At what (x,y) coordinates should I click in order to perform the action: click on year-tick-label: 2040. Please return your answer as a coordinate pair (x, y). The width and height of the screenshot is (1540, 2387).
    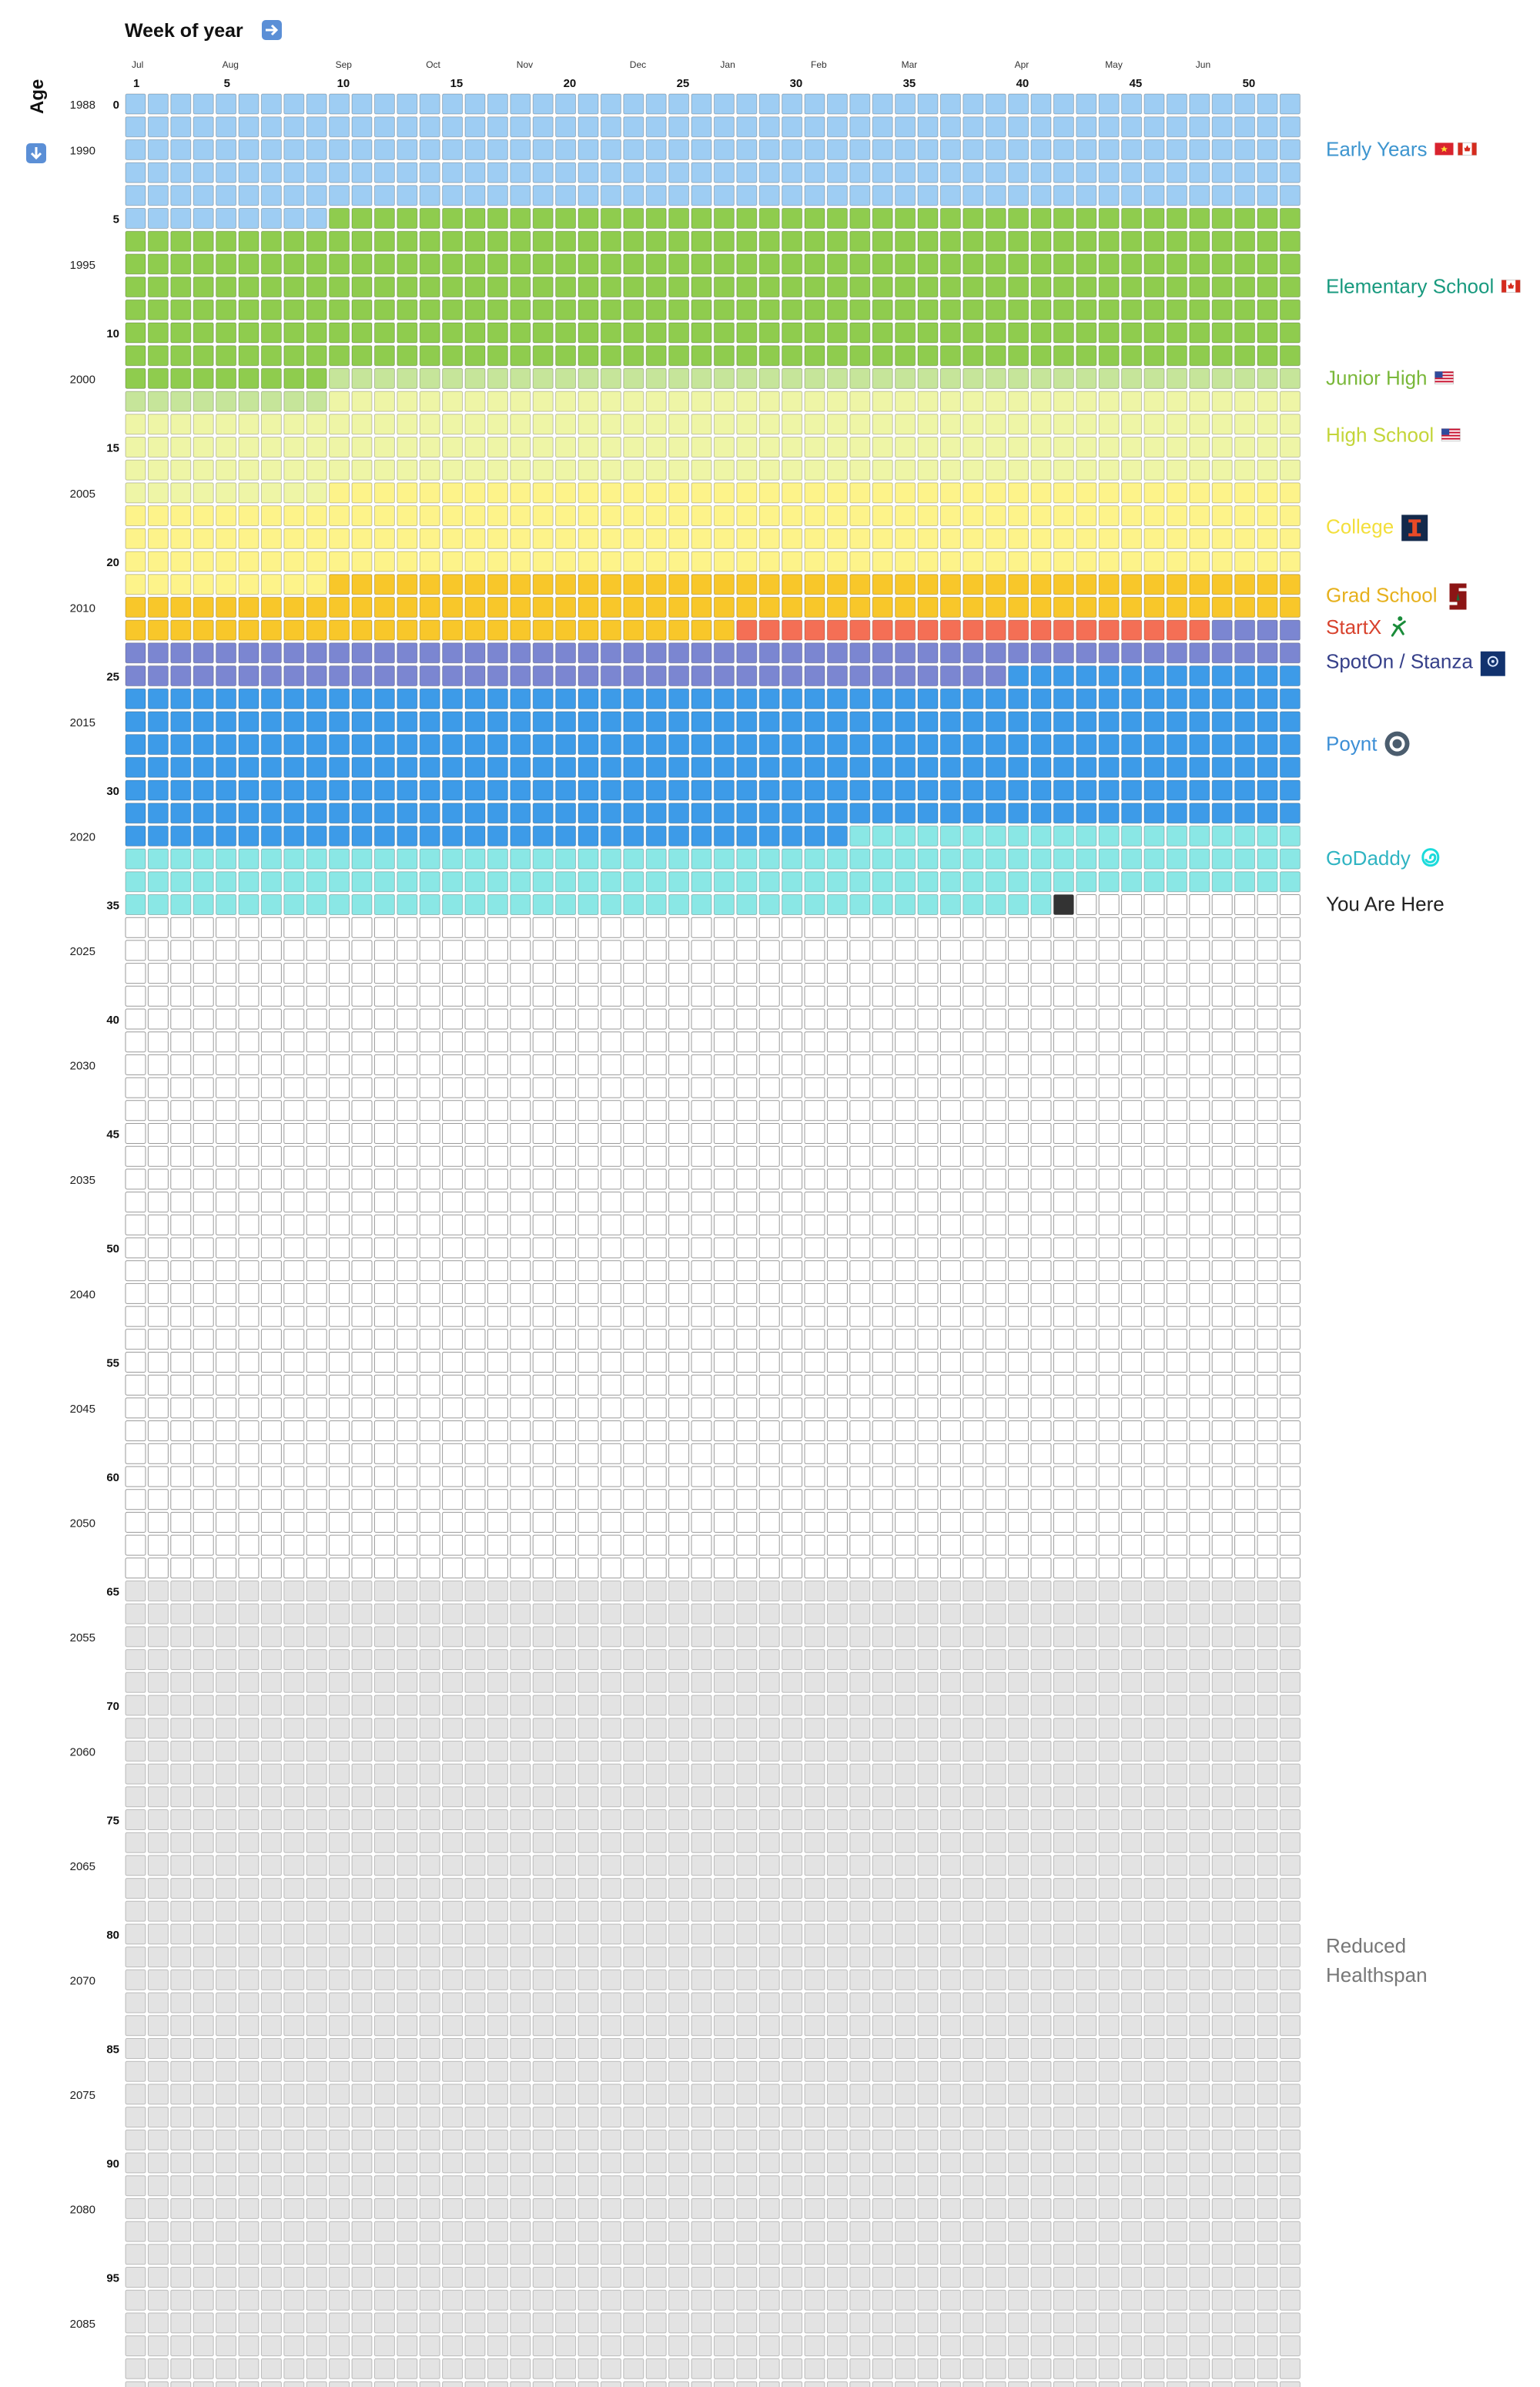
    Looking at the image, I should click on (82, 1294).